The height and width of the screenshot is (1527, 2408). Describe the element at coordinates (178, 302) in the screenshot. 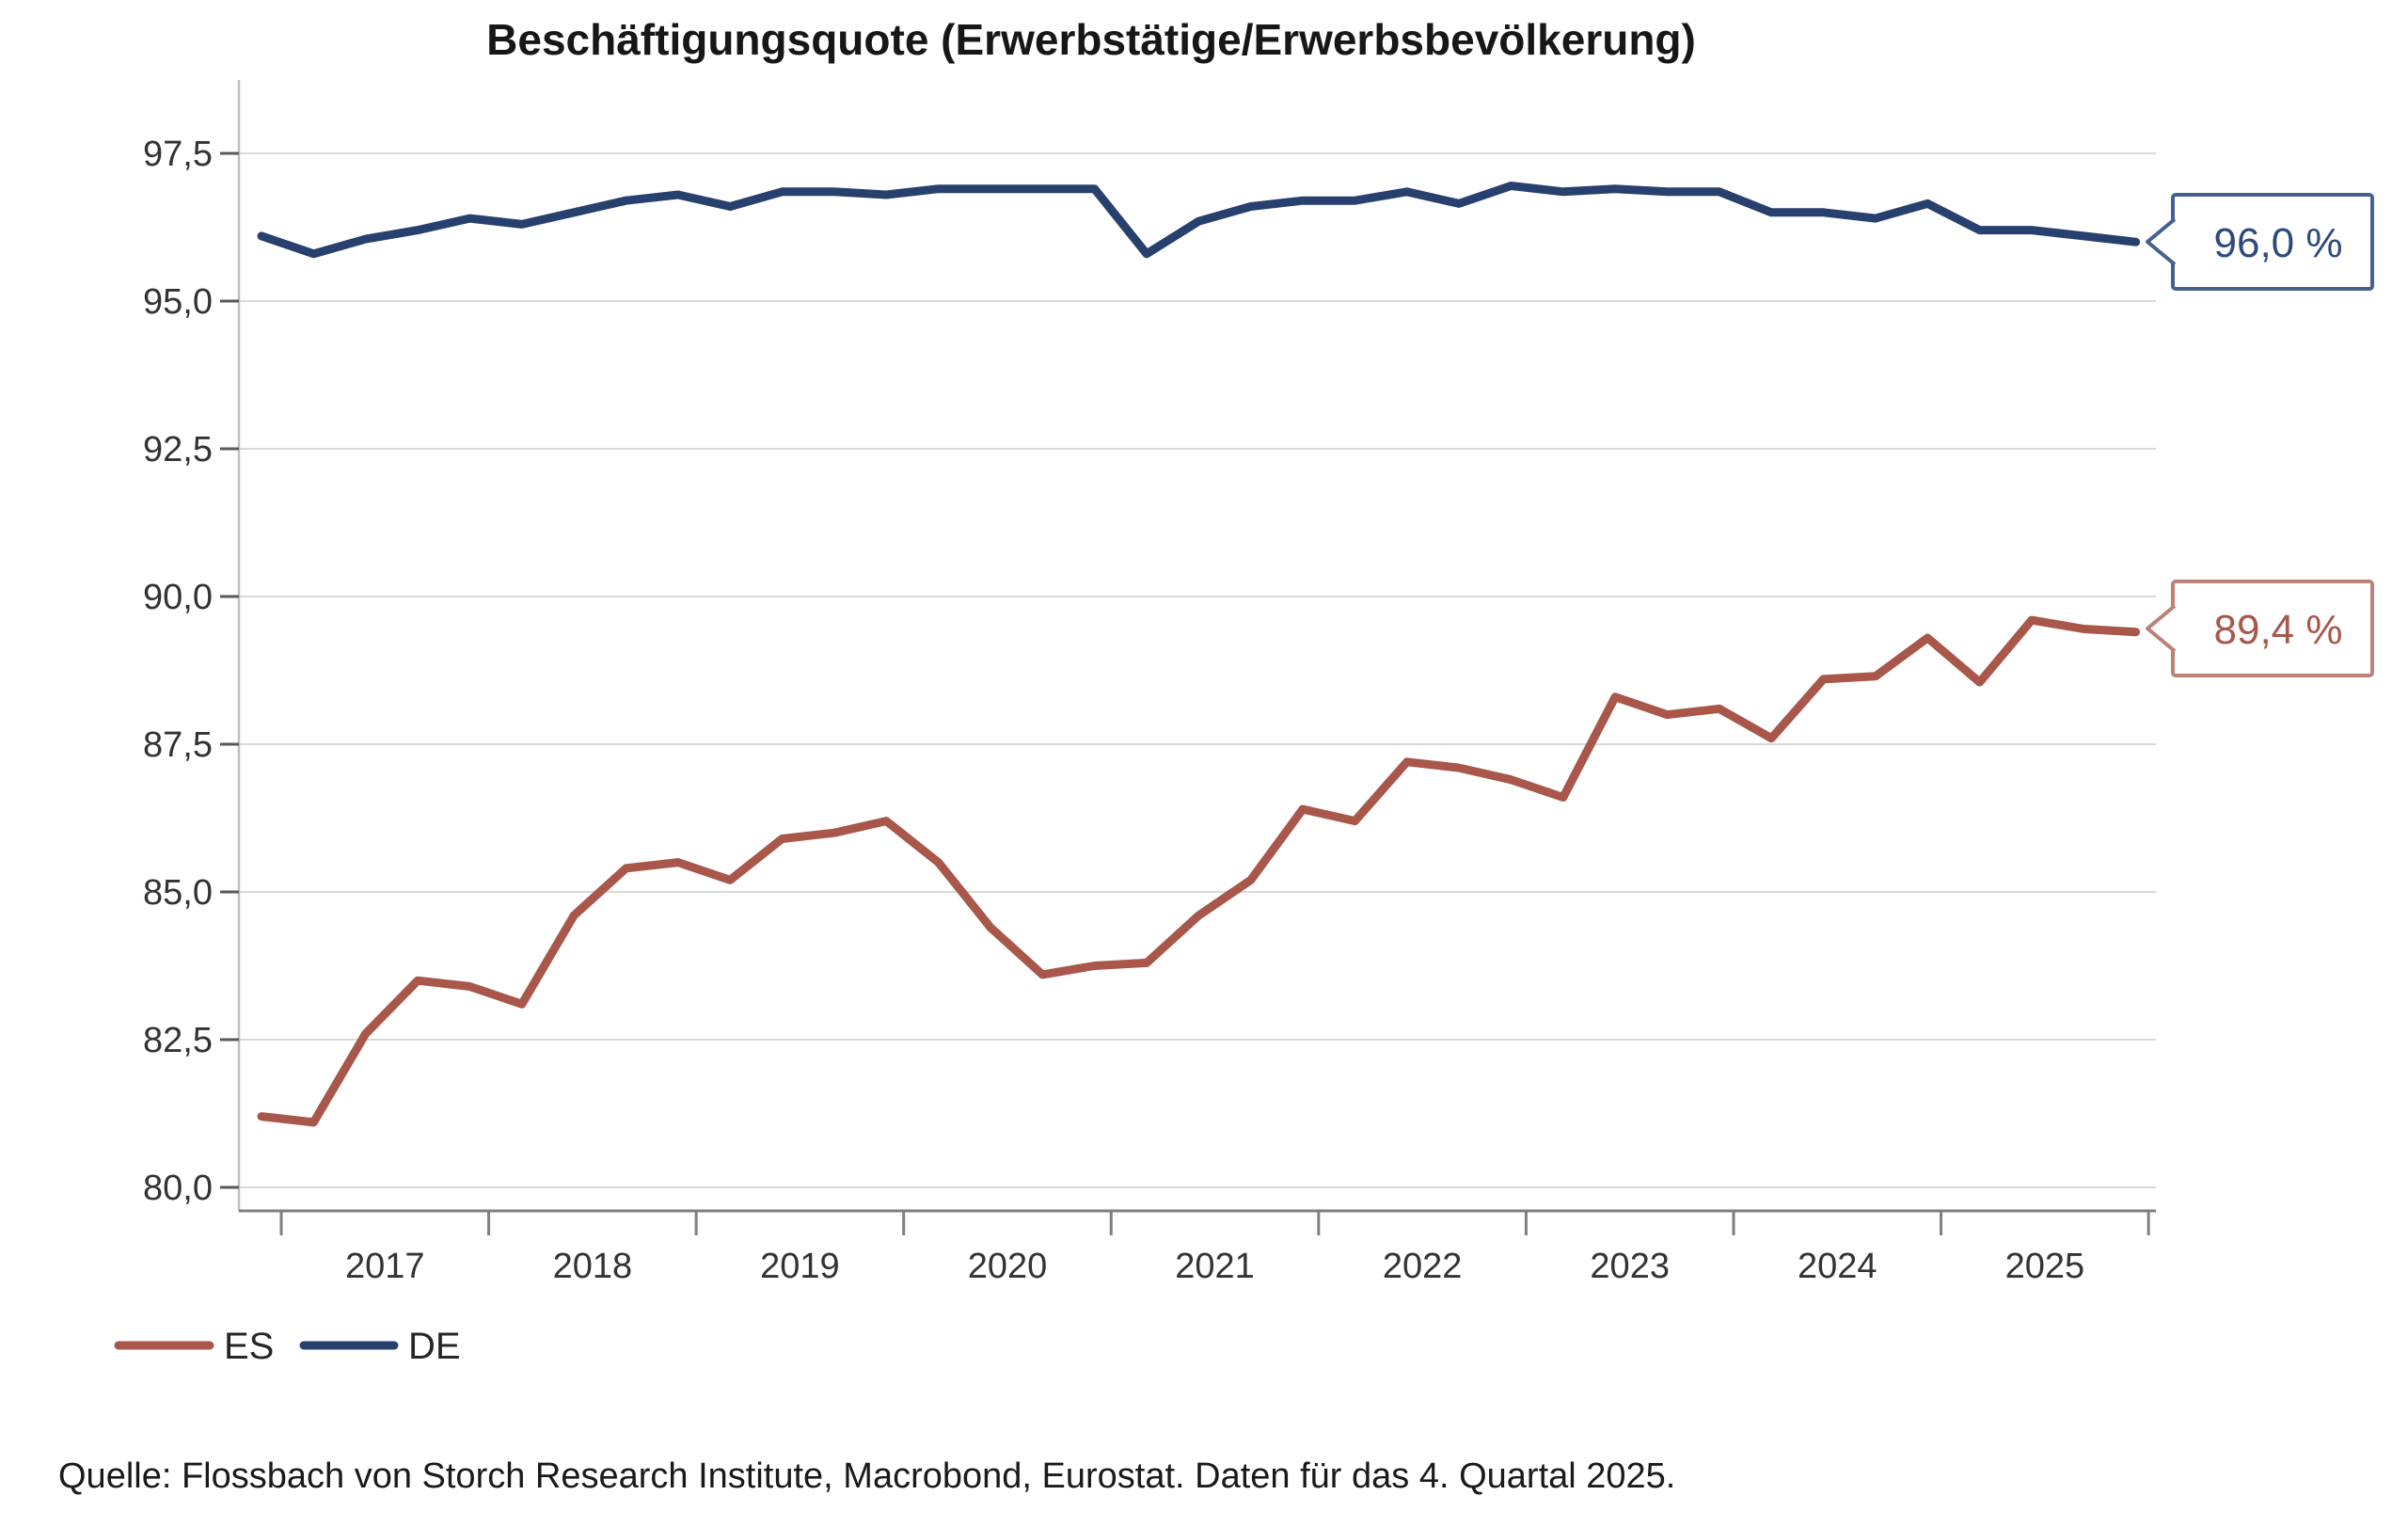

I see `y-tick-label: 95,0` at that location.